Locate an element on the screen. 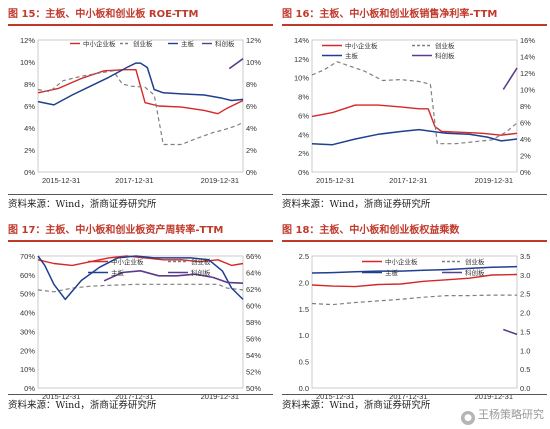 The width and height of the screenshot is (550, 429). left-tick-label: 14% is located at coordinates (301, 40).